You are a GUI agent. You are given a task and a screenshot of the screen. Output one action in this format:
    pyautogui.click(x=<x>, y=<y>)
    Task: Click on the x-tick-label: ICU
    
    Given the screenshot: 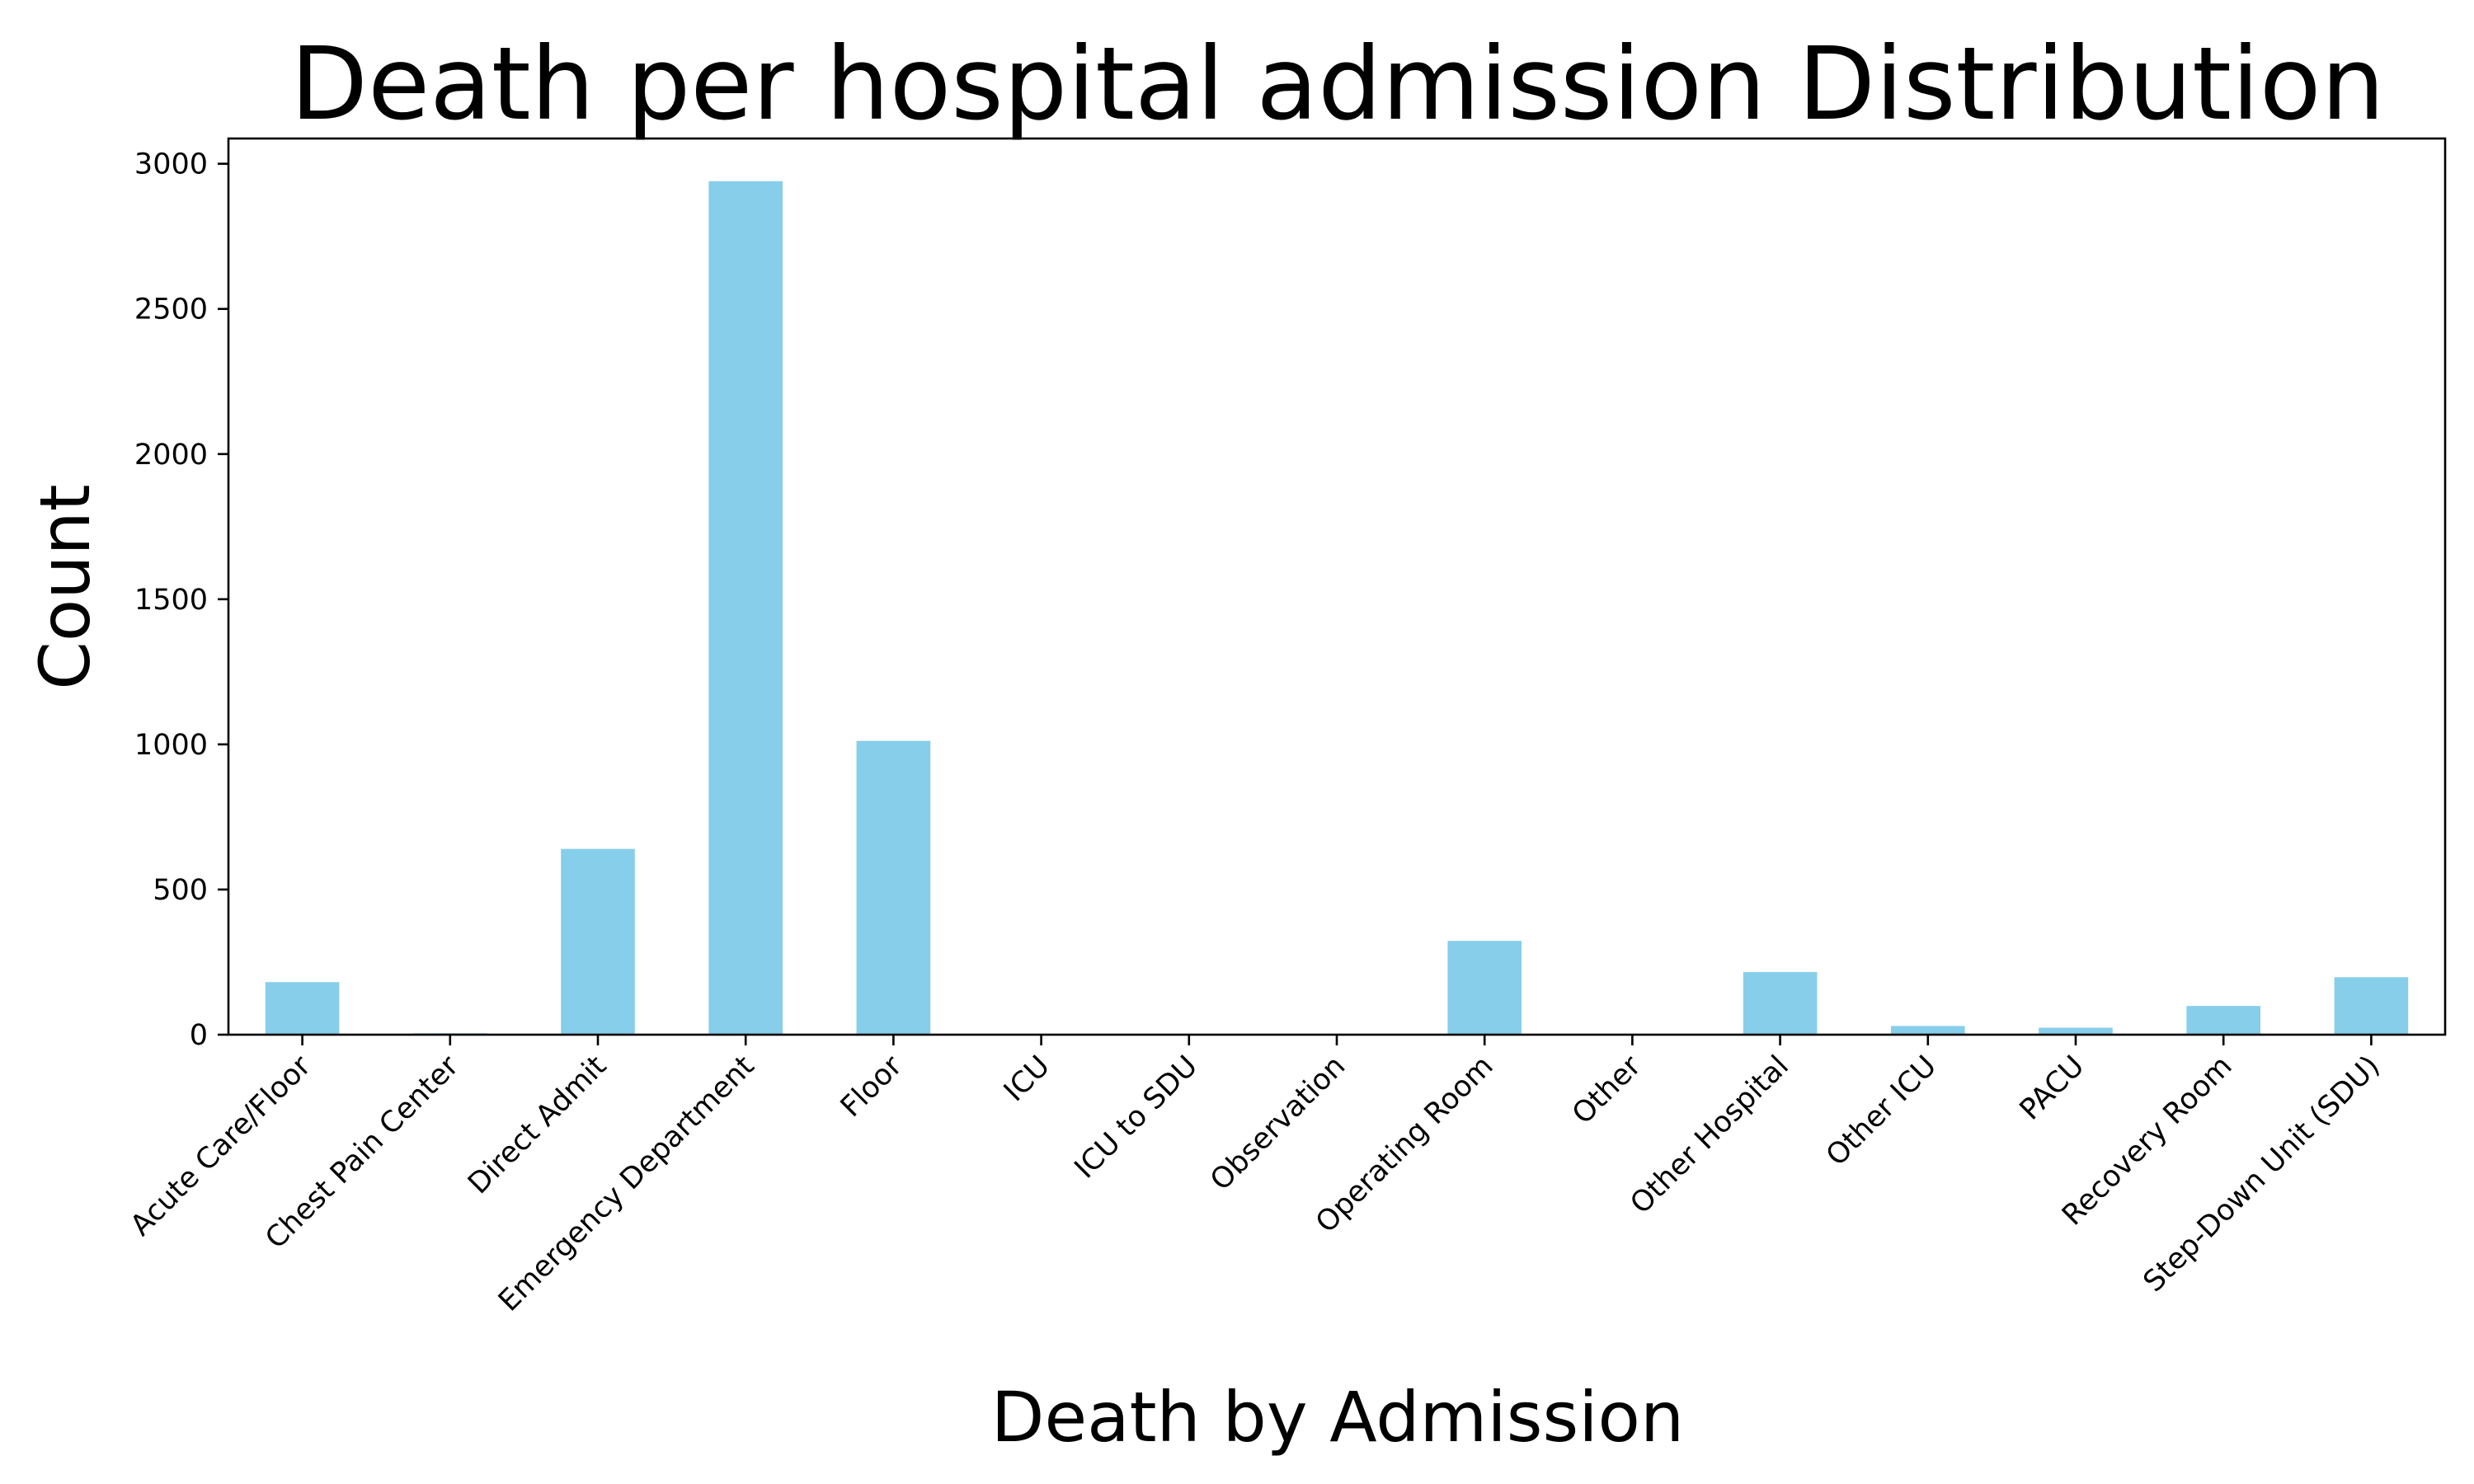 What is the action you would take?
    pyautogui.click(x=1027, y=1079)
    